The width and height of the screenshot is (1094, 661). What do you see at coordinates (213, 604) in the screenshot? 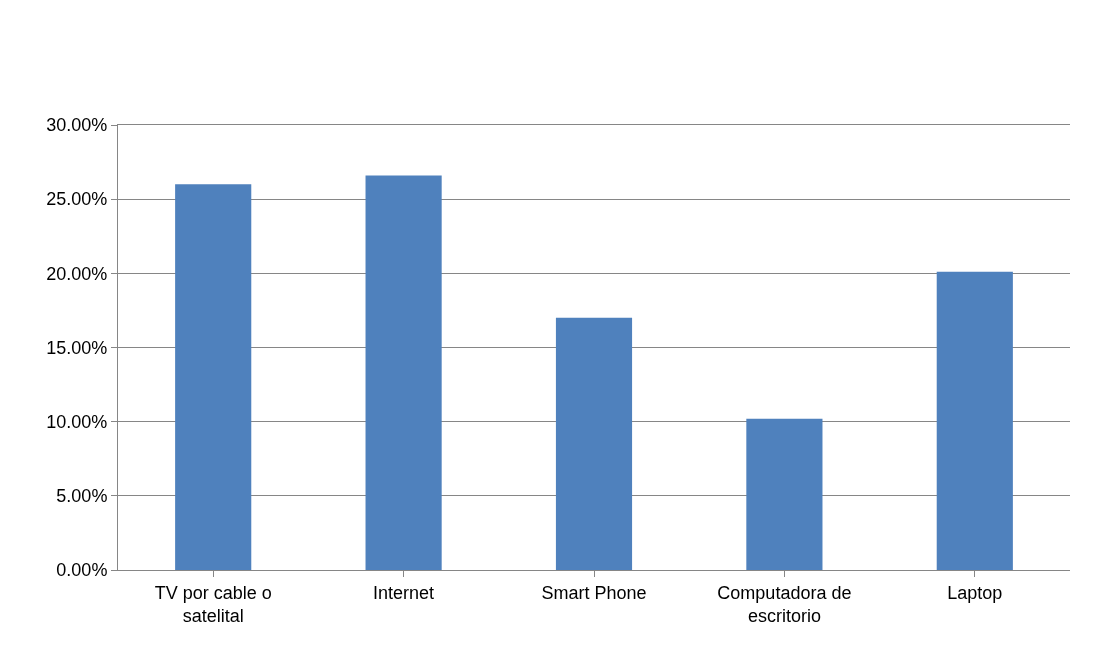
I see `x-tick-label: TV por cable o satelital` at bounding box center [213, 604].